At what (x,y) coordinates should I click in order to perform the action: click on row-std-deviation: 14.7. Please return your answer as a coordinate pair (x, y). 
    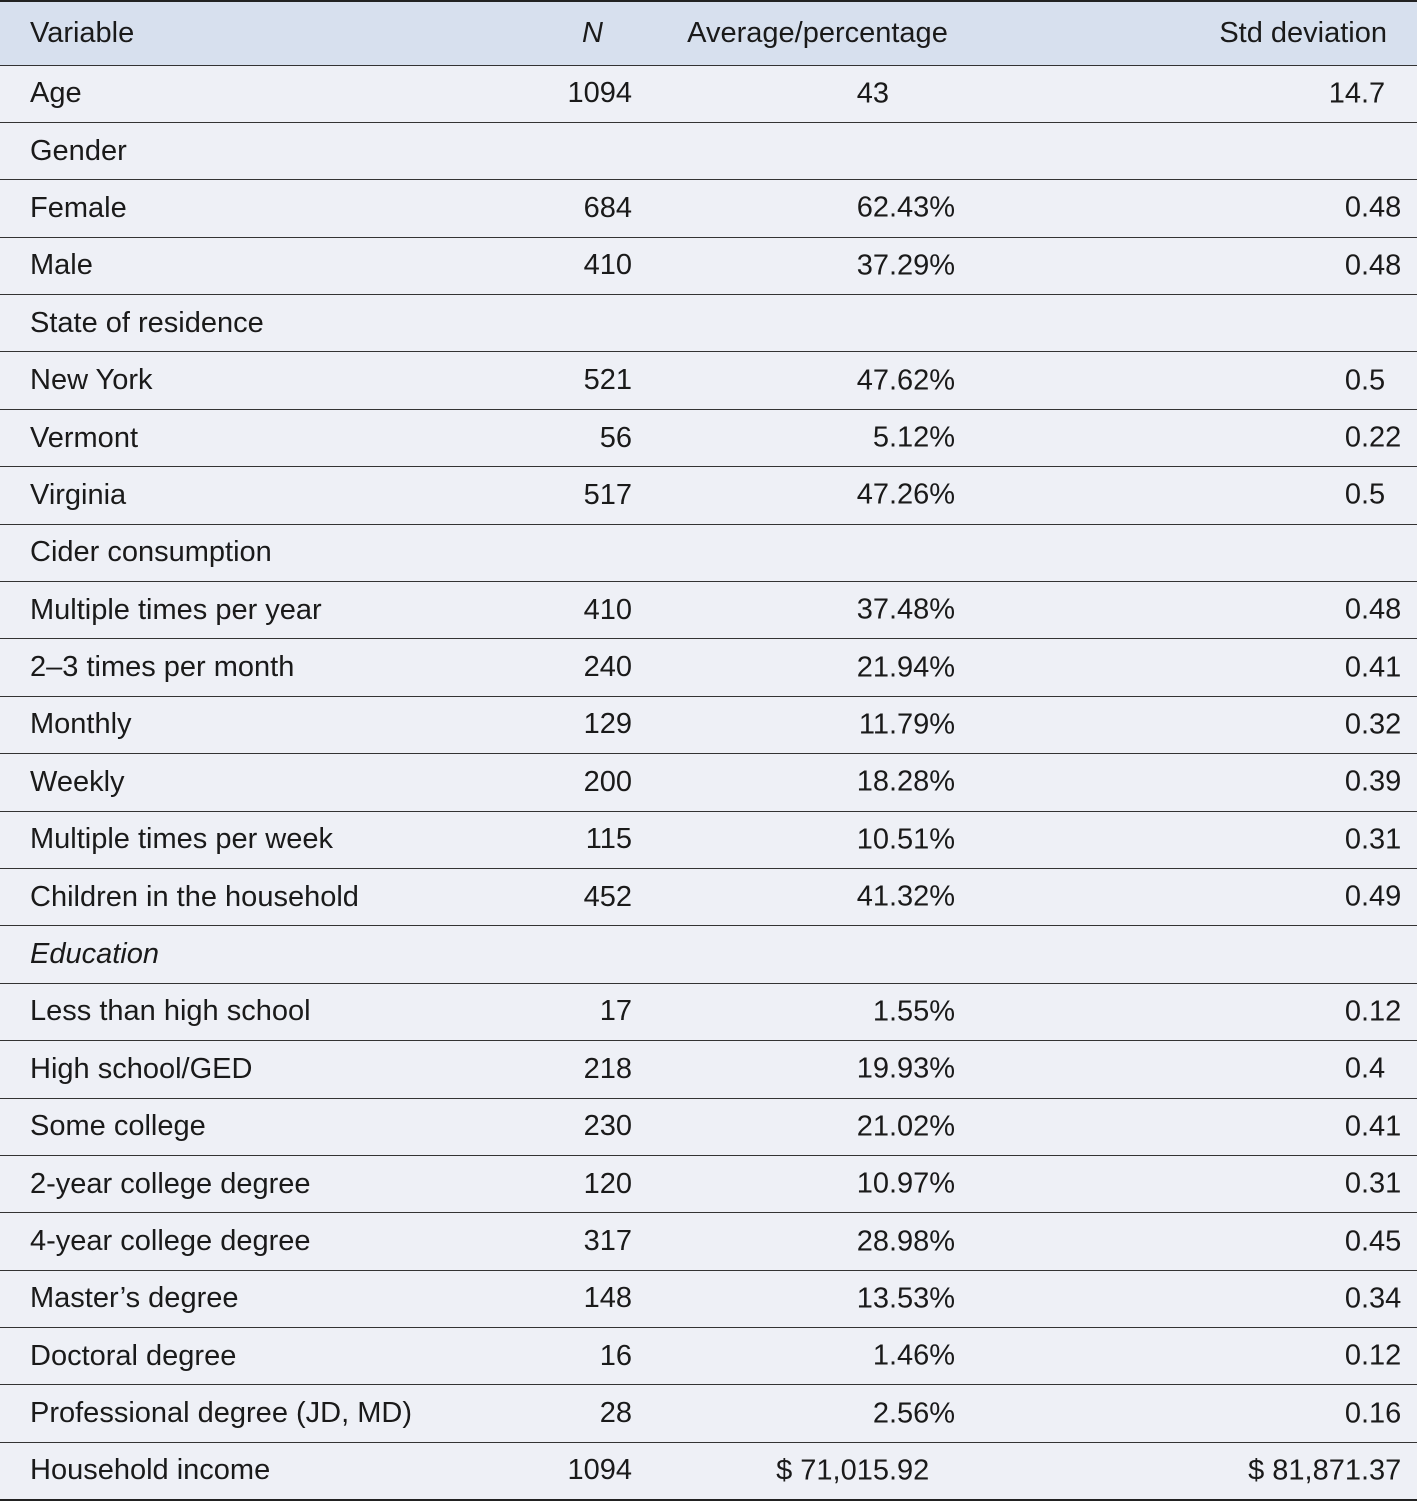
    Looking at the image, I should click on (1357, 93).